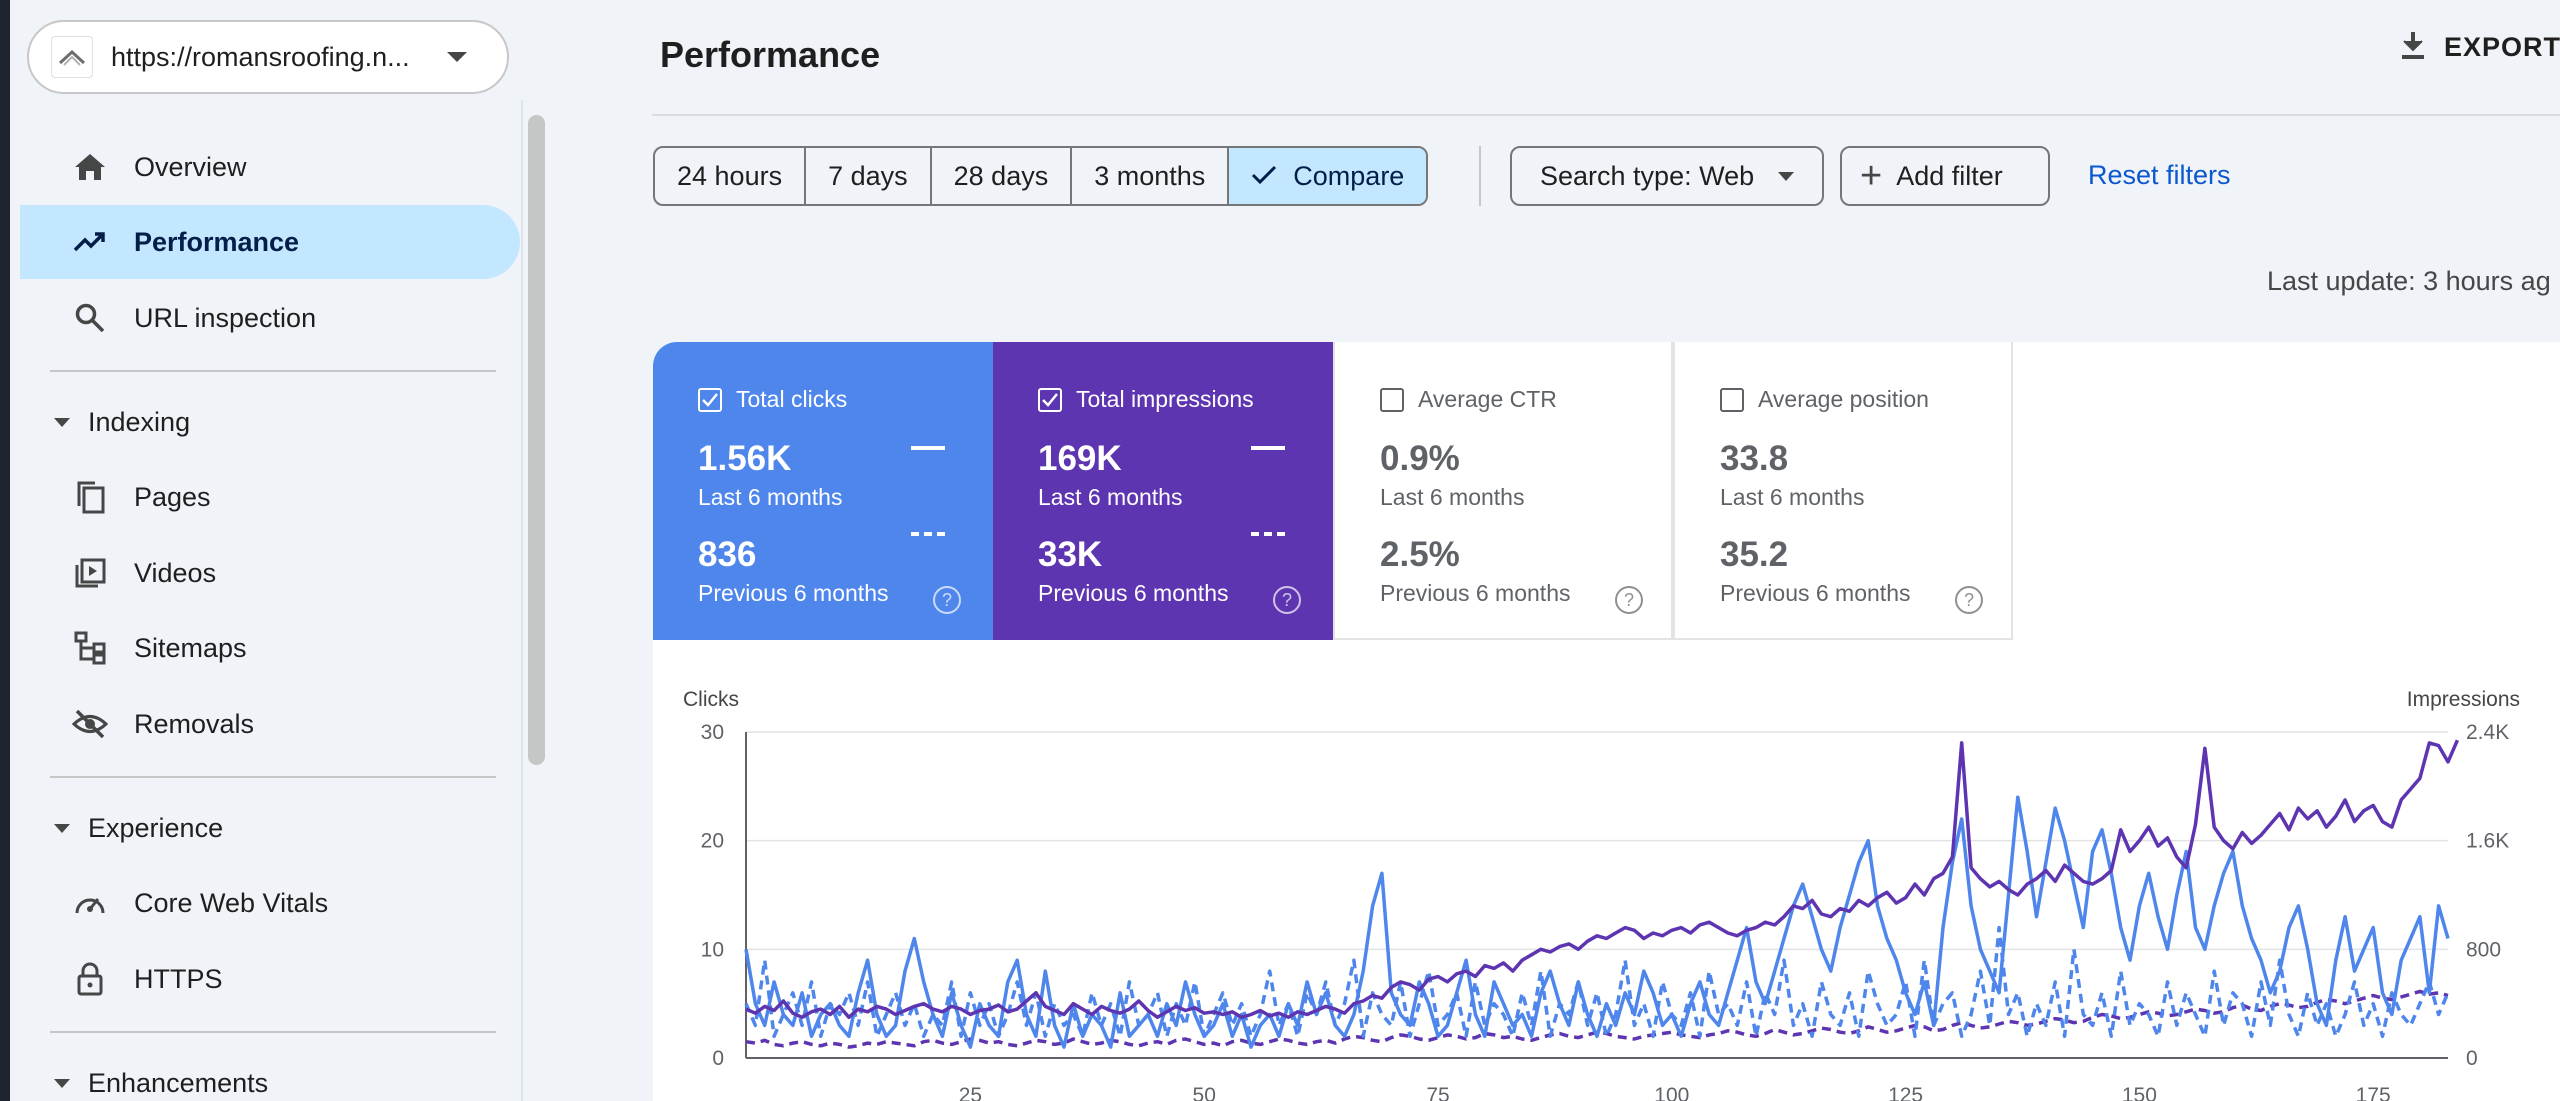  I want to click on nav-overview: Overview, so click(270, 167).